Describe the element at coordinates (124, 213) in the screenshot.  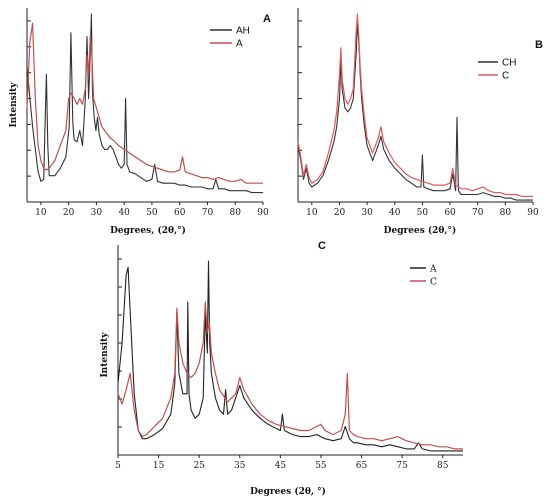
I see `panel-a-x-tick-label-40: 40` at that location.